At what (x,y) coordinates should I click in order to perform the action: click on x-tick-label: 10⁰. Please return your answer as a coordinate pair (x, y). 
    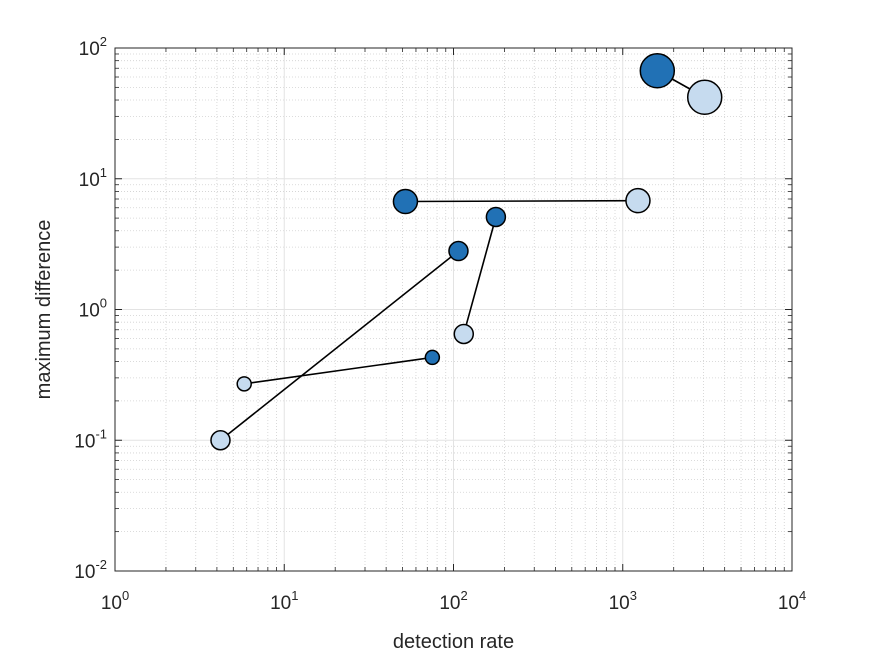
    Looking at the image, I should click on (115, 601).